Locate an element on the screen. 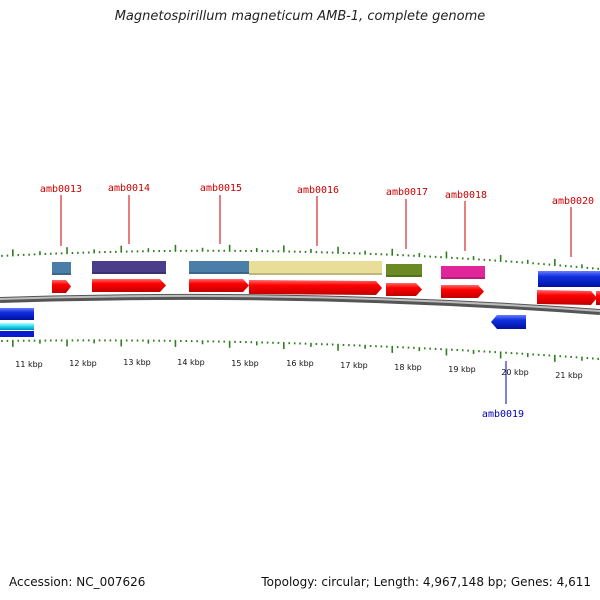 The height and width of the screenshot is (600, 600). scale-label: 21 kbp is located at coordinates (569, 375).